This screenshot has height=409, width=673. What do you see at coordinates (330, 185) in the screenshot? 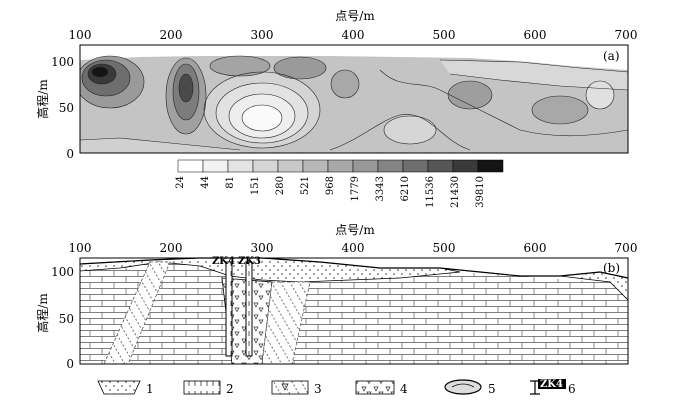
I see `colorbar-label: 968` at bounding box center [330, 185].